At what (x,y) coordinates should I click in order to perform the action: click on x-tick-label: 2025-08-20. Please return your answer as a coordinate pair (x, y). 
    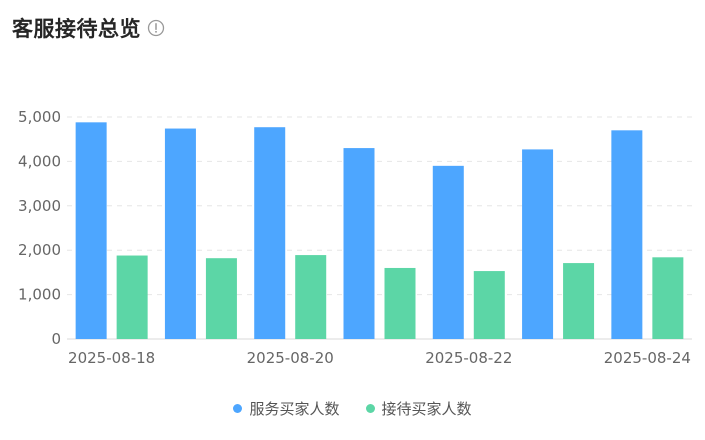
    Looking at the image, I should click on (290, 358).